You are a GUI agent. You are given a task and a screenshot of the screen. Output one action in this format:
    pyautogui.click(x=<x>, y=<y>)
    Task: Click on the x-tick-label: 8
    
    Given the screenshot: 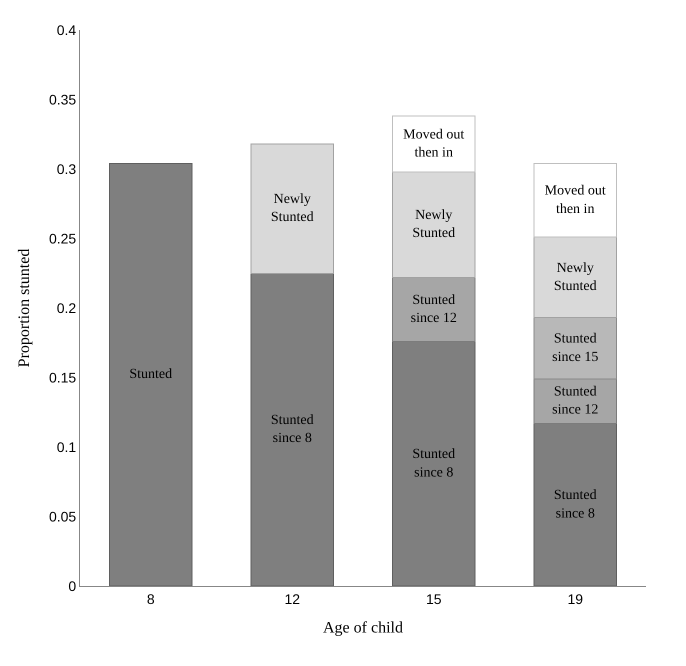 What is the action you would take?
    pyautogui.click(x=150, y=598)
    